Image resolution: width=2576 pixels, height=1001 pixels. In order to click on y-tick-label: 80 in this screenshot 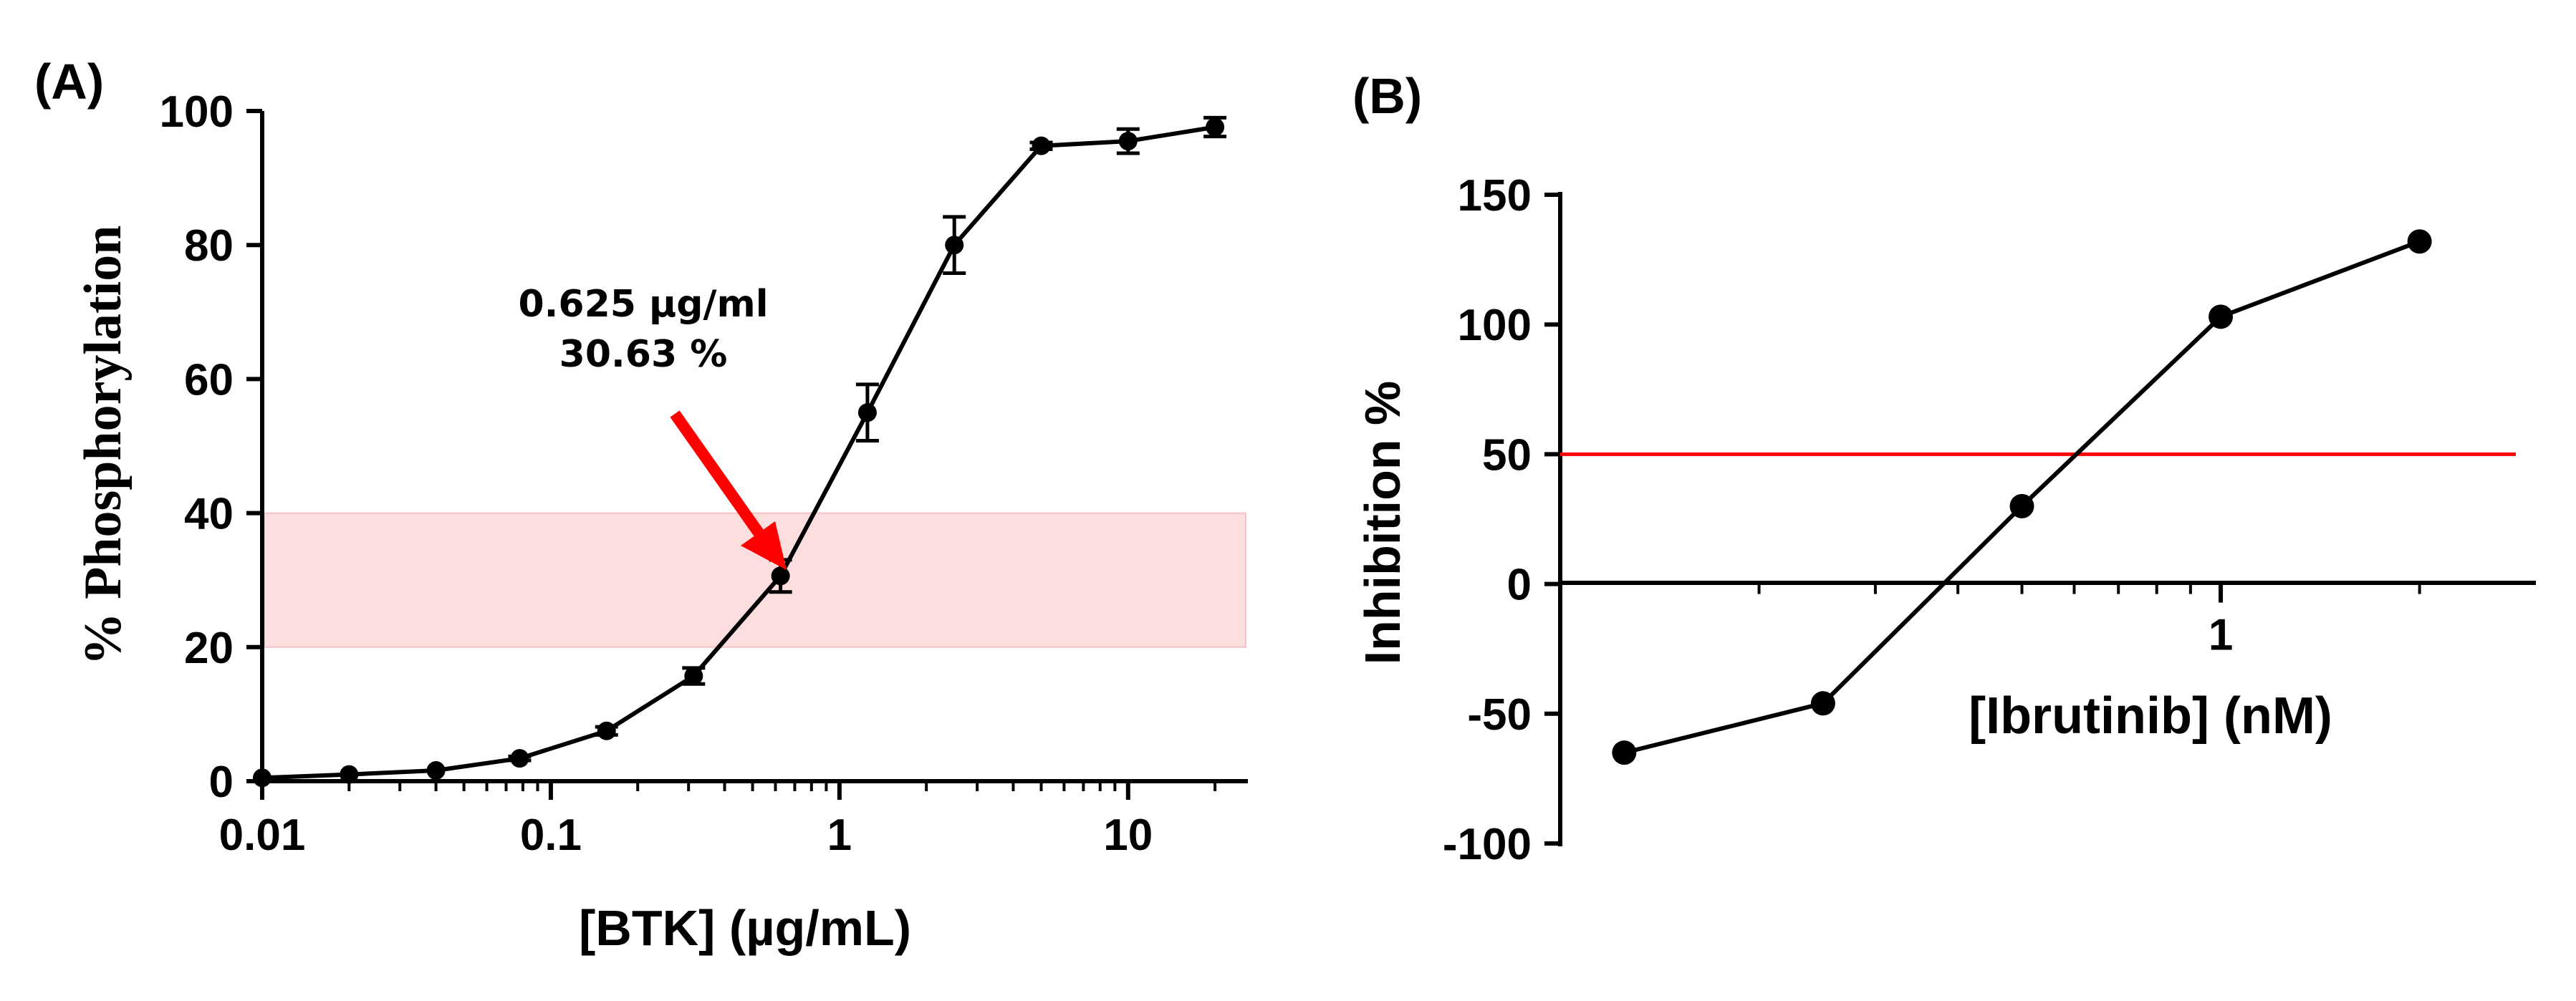, I will do `click(209, 246)`.